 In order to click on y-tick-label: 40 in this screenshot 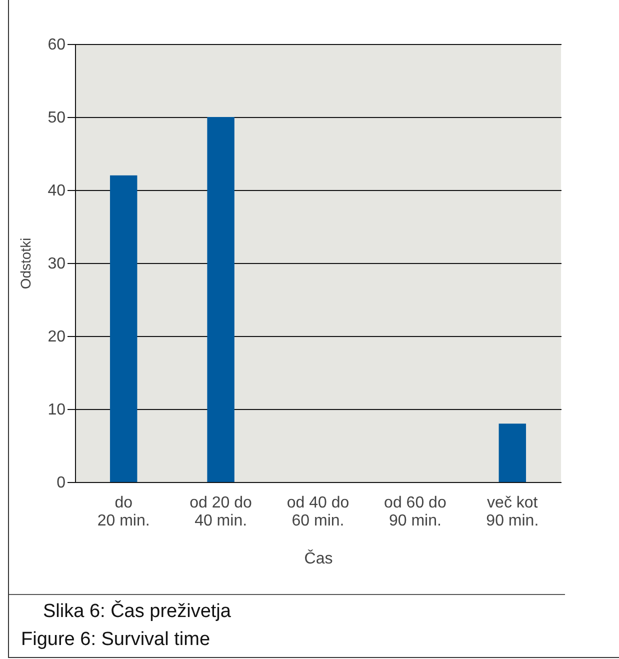, I will do `click(57, 191)`.